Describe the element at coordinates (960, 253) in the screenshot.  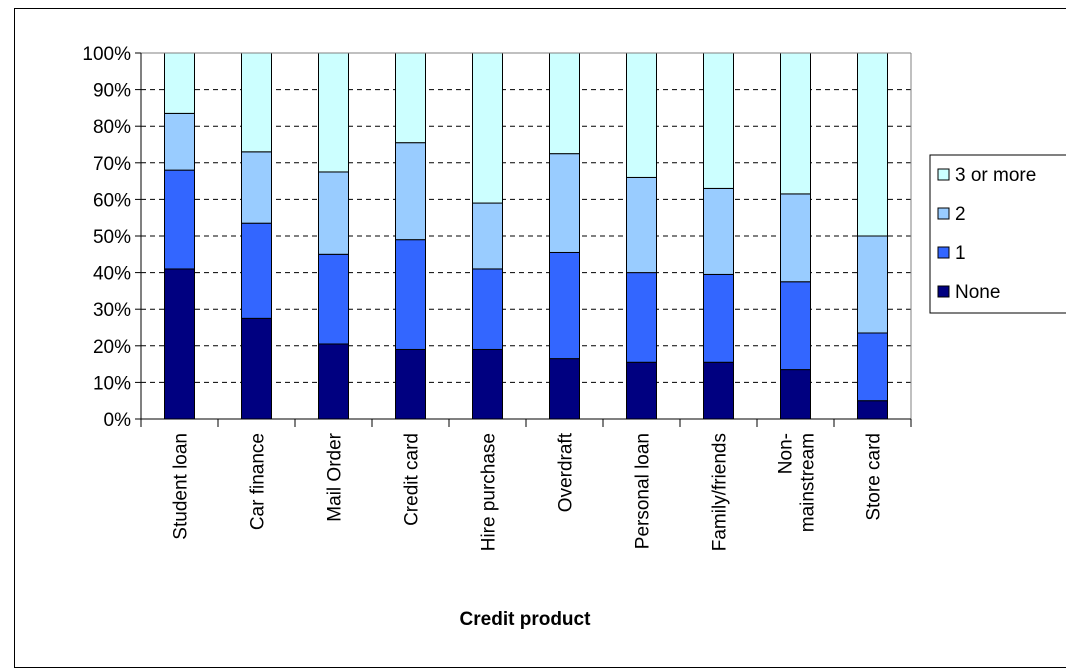
I see `legend-label: 1` at that location.